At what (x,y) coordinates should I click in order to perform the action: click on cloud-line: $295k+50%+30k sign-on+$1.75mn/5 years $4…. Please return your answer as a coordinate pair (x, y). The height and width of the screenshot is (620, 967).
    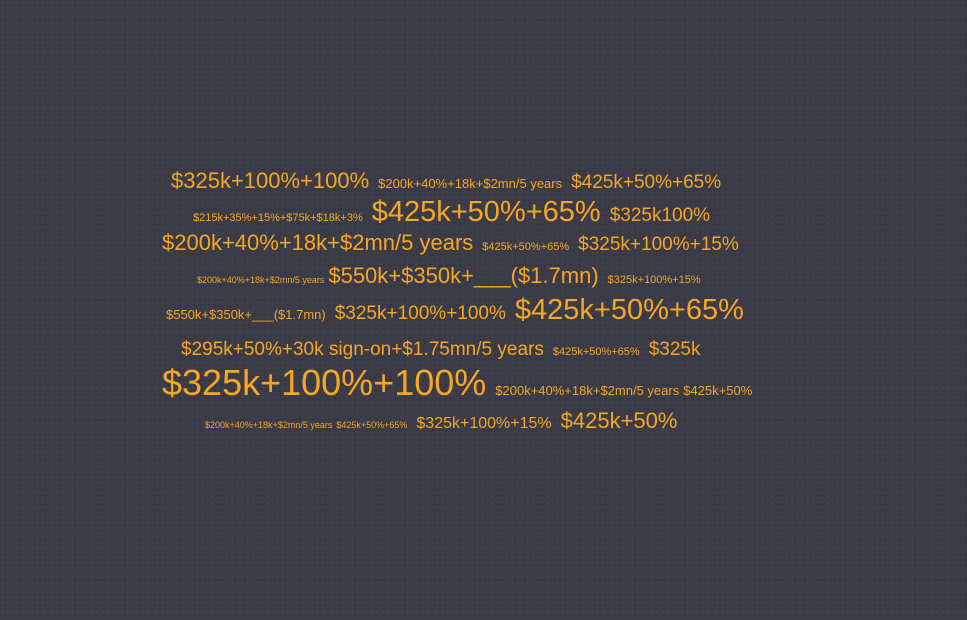
    Looking at the image, I should click on (440, 349).